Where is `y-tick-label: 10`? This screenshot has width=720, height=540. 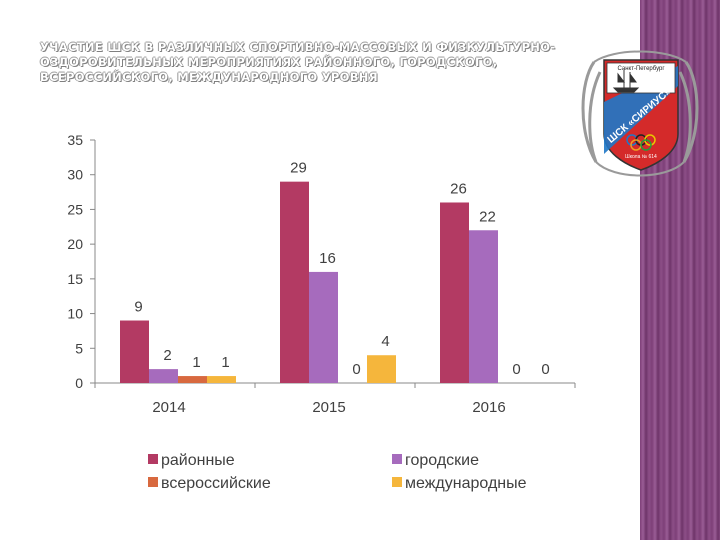
y-tick-label: 10 is located at coordinates (75, 314).